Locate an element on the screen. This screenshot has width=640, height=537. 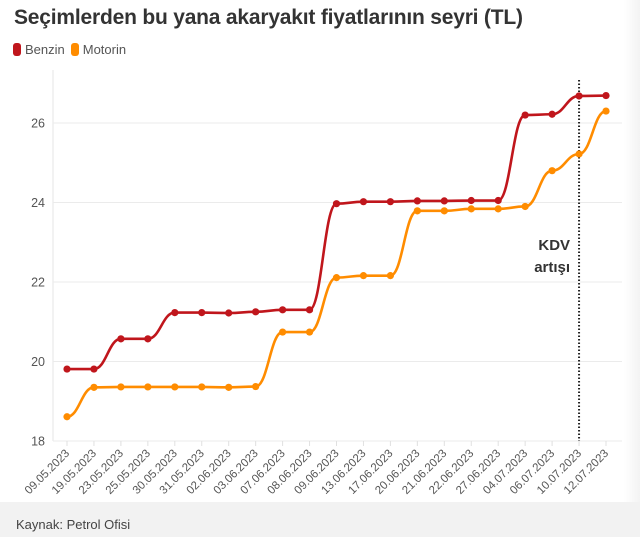
right-edge-shade is located at coordinates (632, 268).